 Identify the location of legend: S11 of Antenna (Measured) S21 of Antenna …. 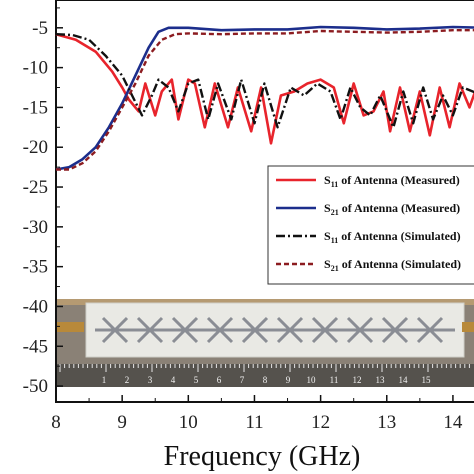
(370, 225).